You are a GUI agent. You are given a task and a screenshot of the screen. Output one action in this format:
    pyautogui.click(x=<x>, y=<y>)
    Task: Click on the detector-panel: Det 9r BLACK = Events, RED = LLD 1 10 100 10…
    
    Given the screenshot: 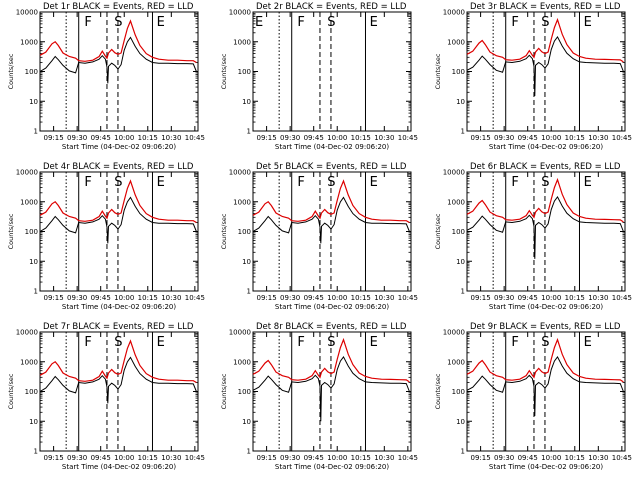 What is the action you would take?
    pyautogui.click(x=533, y=396)
    